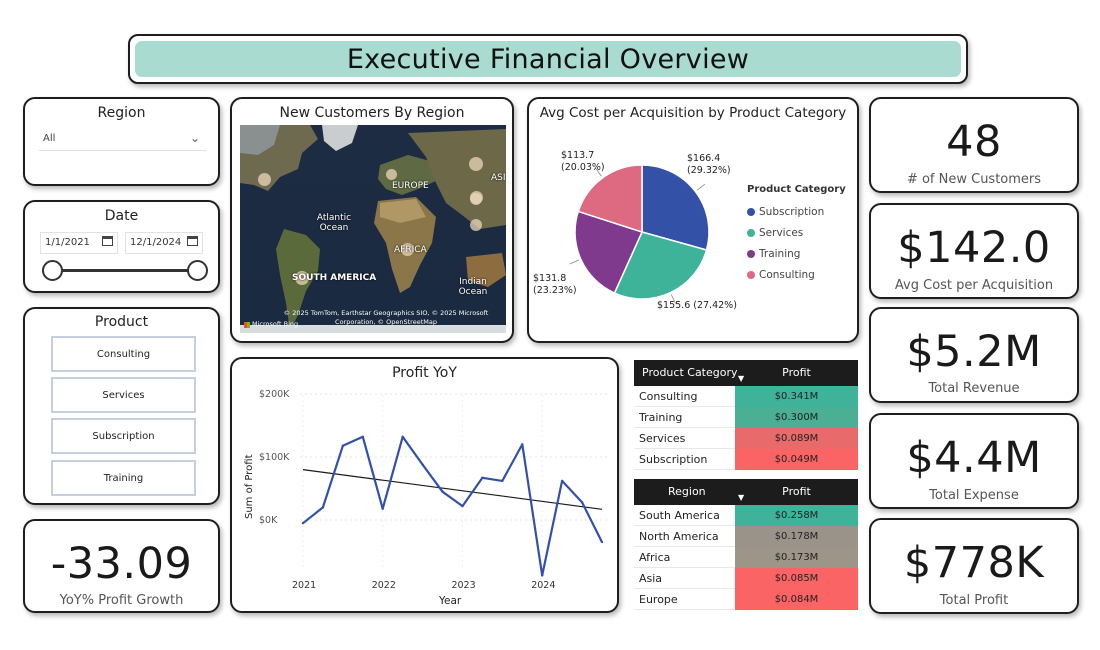 The height and width of the screenshot is (650, 1100). I want to click on row-name: South America, so click(679, 515).